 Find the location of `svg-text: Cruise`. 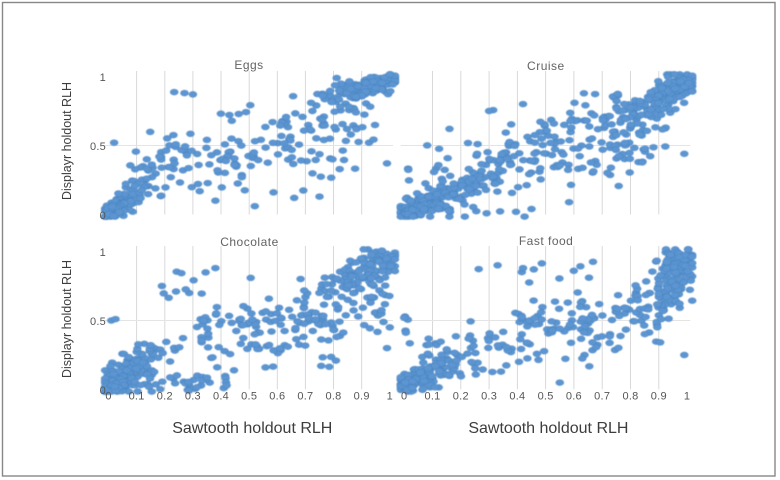

svg-text: Cruise is located at coordinates (546, 66).